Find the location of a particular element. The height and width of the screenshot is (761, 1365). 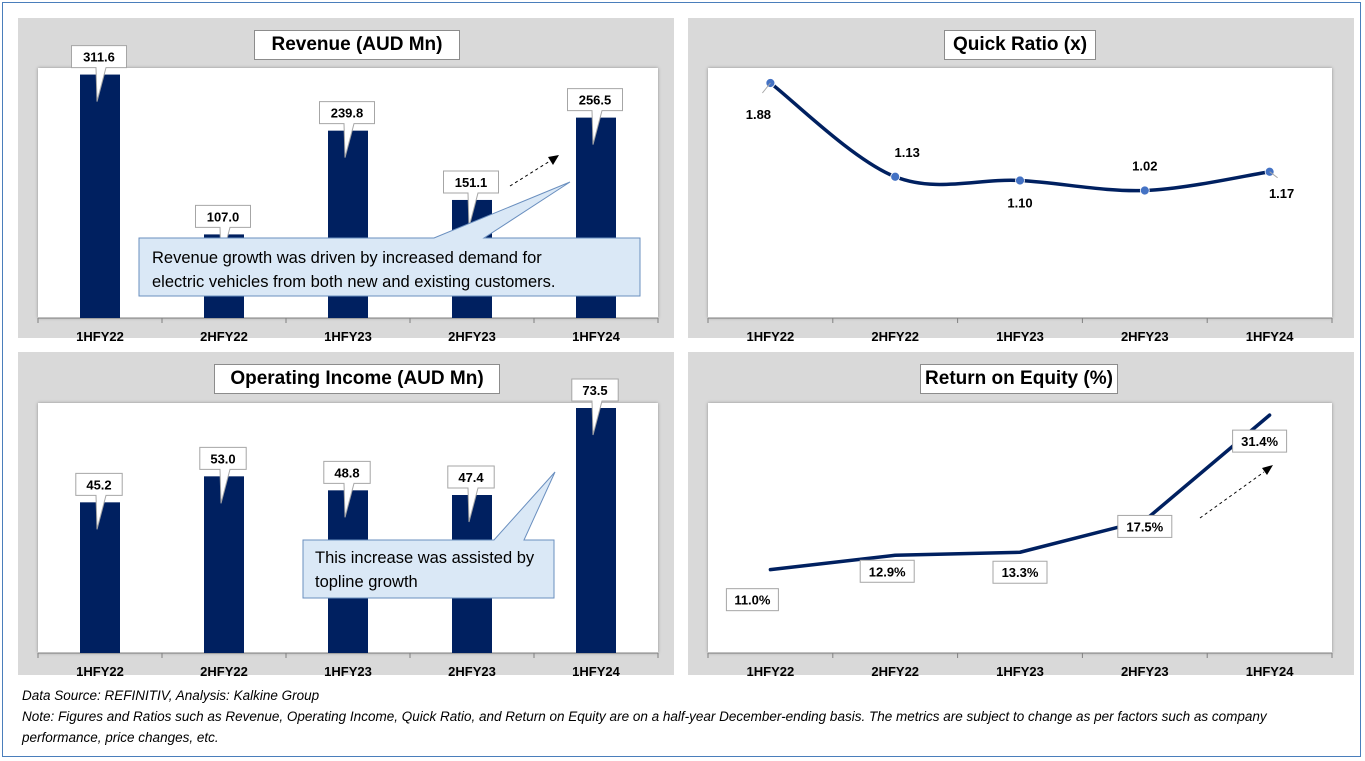

roe-data-label: 31.4% is located at coordinates (1260, 441).